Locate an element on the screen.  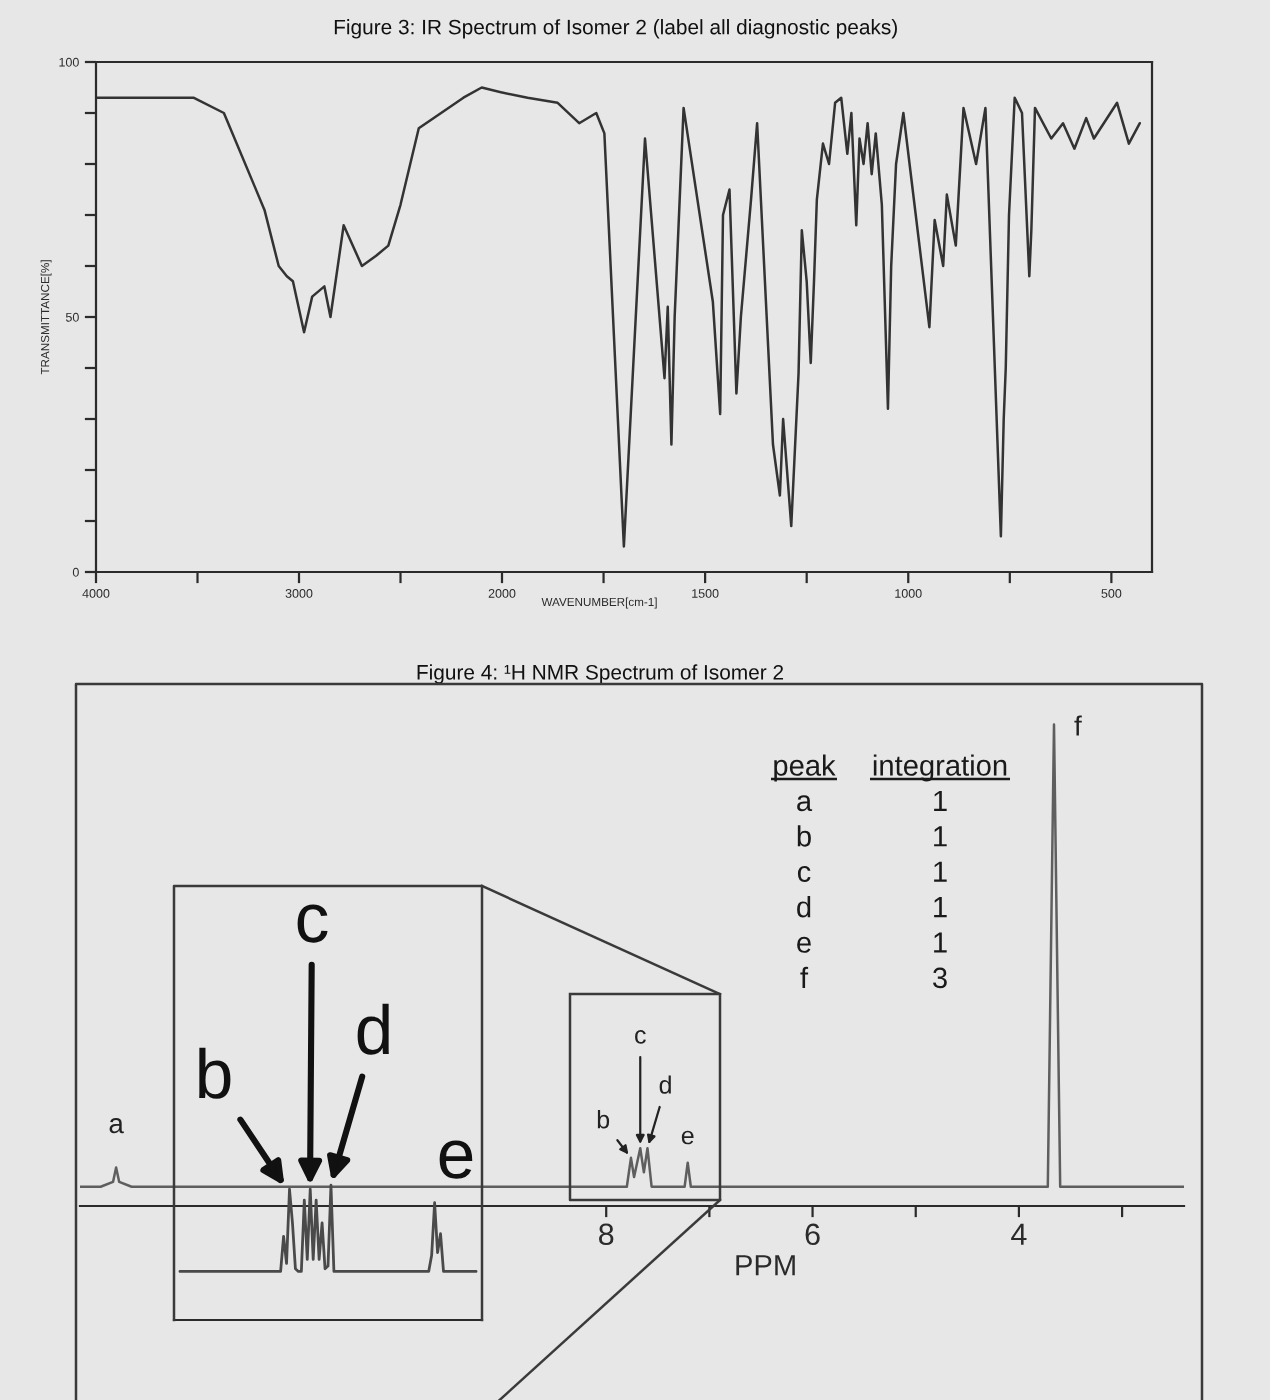
x-axis-title: PPM is located at coordinates (765, 1265).